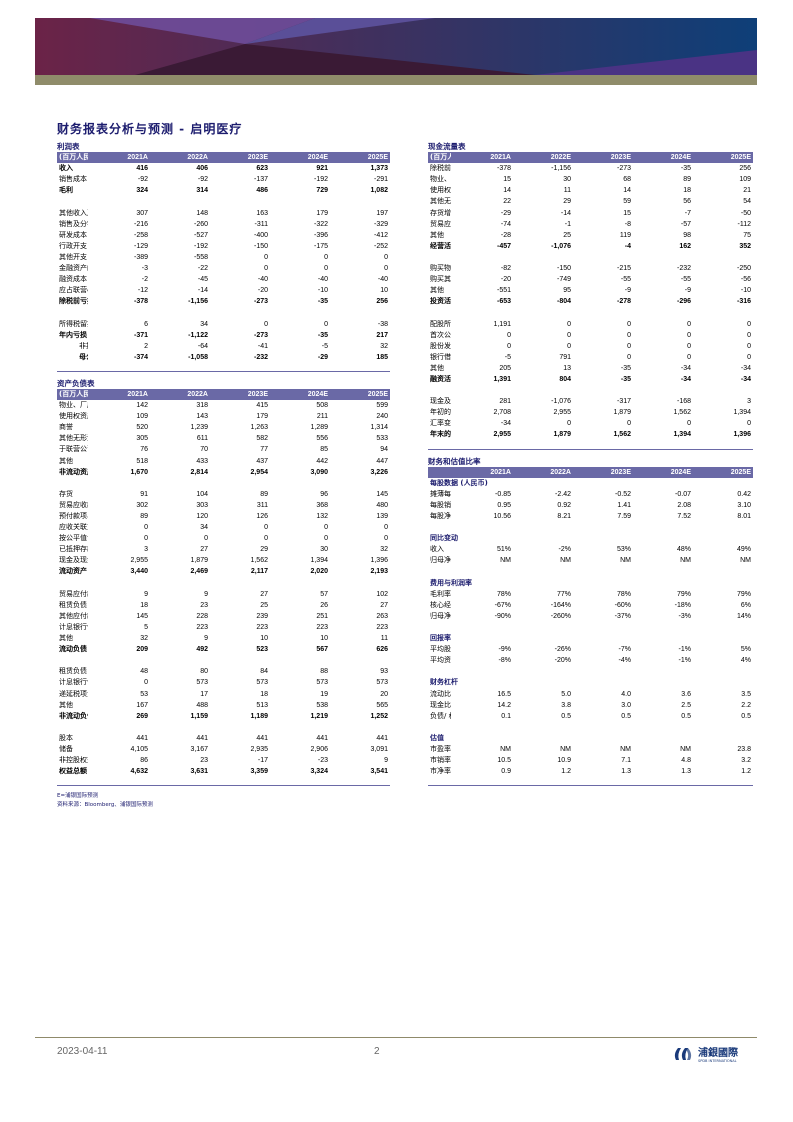 This screenshot has width=793, height=1122. I want to click on table-row: 年初的现金及现金等价物 2,708 2,955 1,879 1,562 1,394, so click(590, 412).